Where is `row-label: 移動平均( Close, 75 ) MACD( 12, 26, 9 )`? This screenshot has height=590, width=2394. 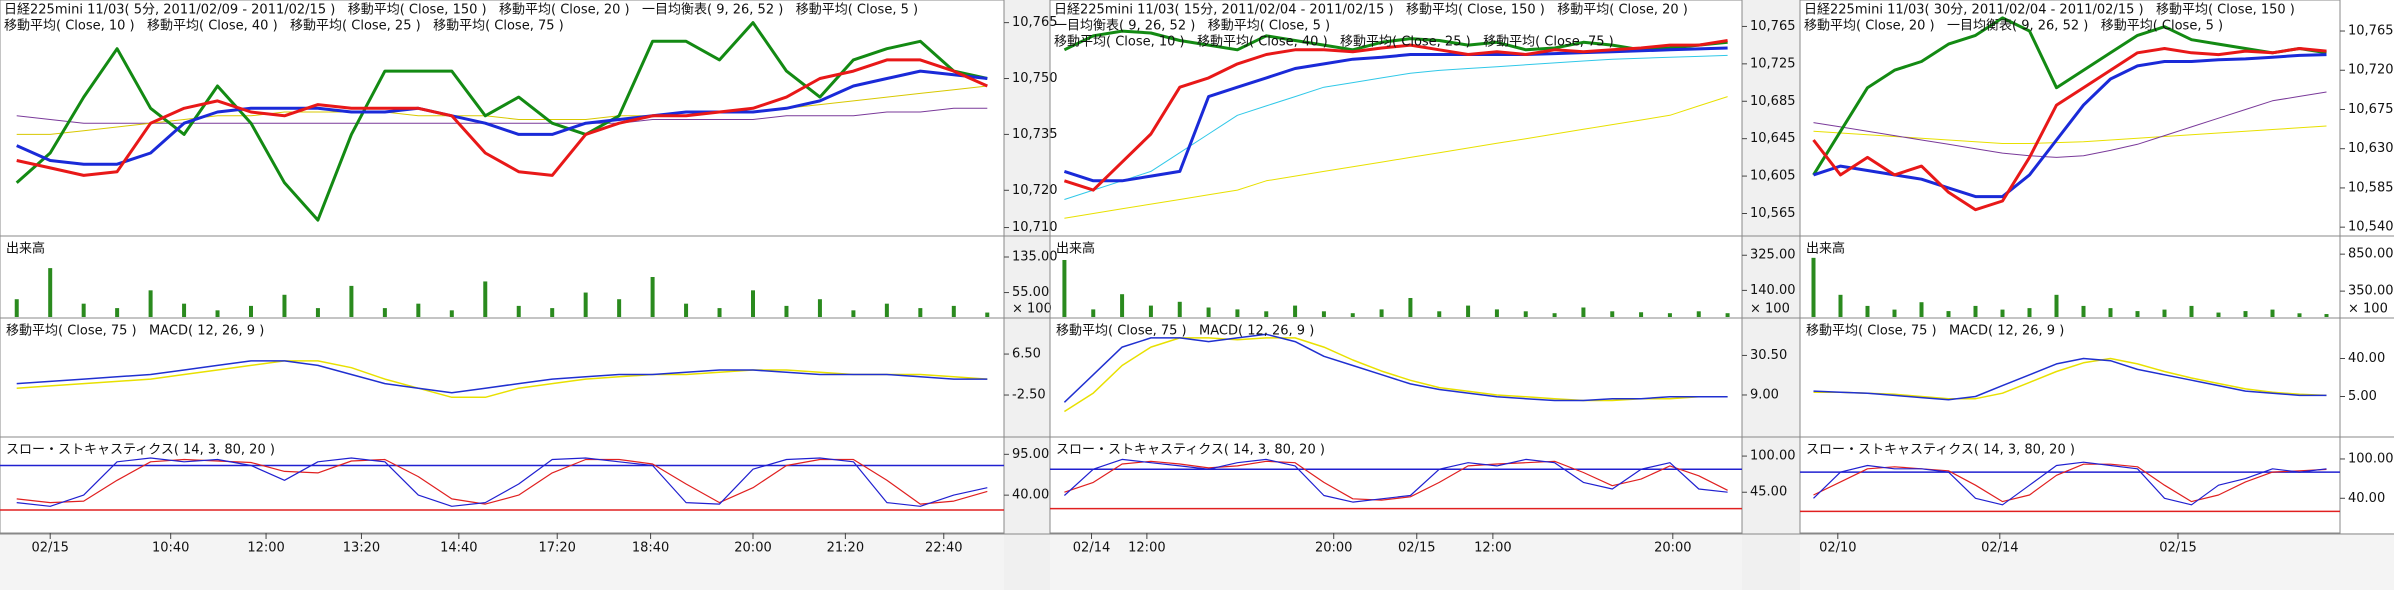
row-label: 移動平均( Close, 75 ) MACD( 12, 26, 9 ) is located at coordinates (1185, 331).